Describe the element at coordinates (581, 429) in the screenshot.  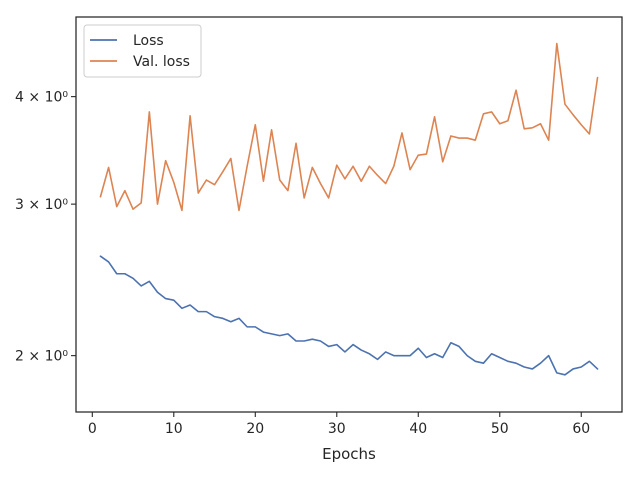
I see `x-tick-label: 60` at that location.